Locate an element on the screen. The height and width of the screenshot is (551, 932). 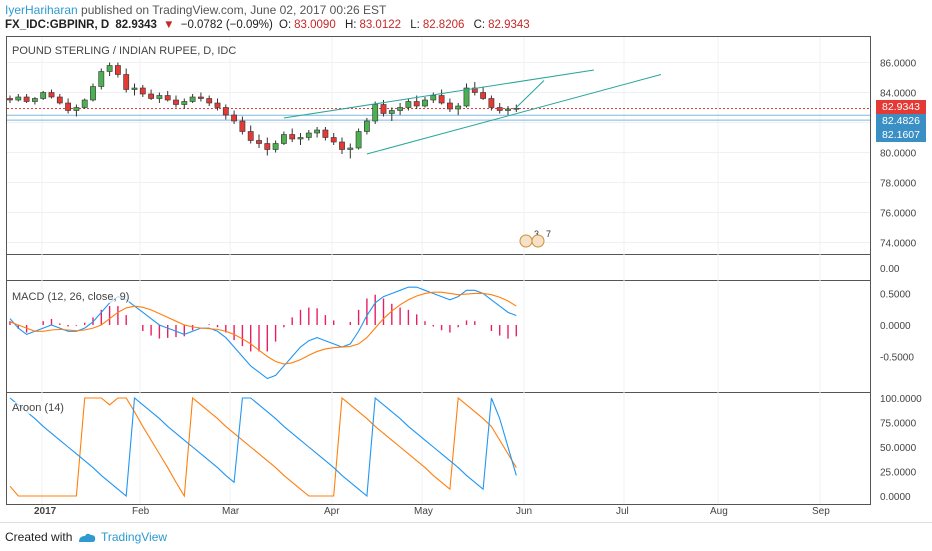
level-tag-1: 82.4826 is located at coordinates (901, 121).